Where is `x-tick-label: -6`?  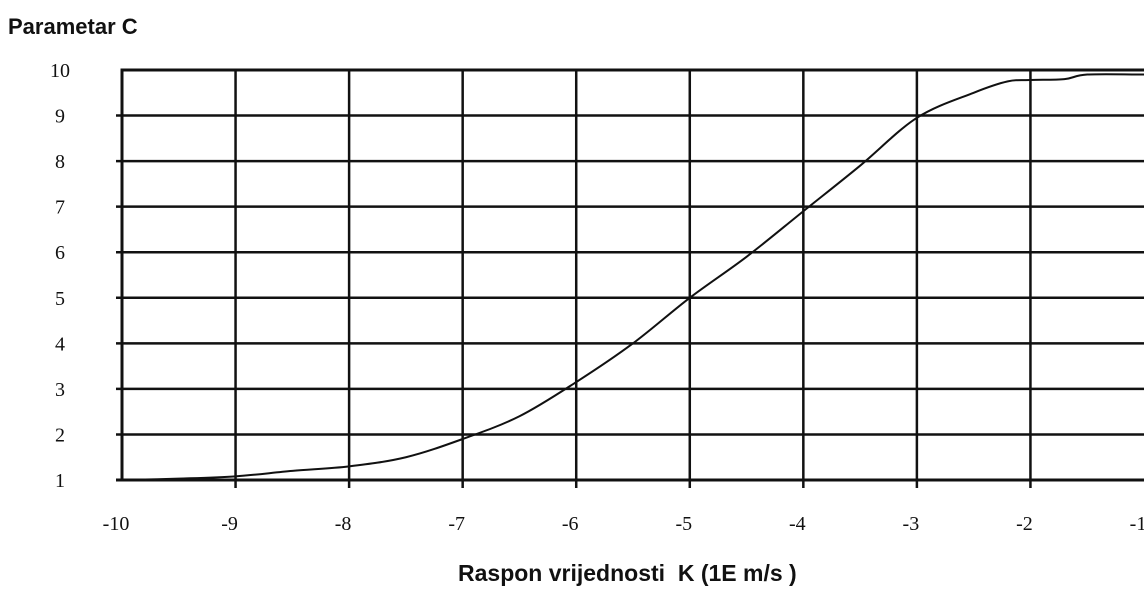
x-tick-label: -6 is located at coordinates (570, 524).